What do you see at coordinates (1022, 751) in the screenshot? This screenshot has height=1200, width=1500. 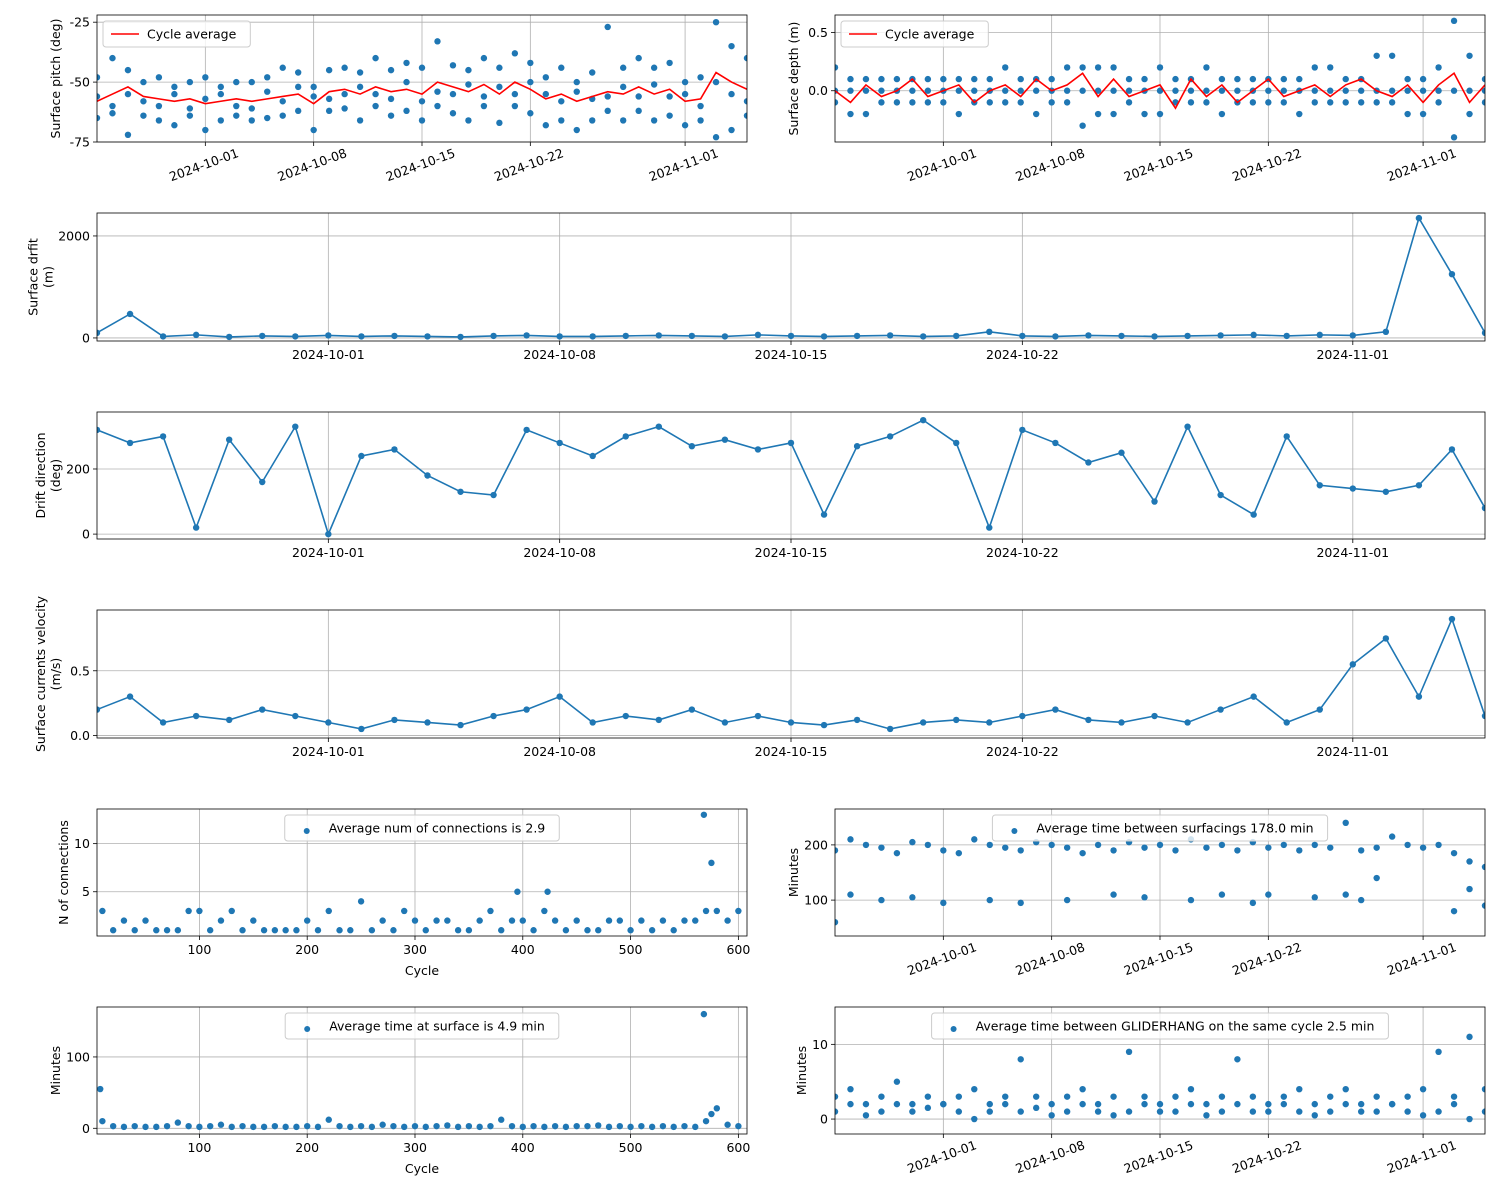 I see `x-tick-label: 2024-10-22` at bounding box center [1022, 751].